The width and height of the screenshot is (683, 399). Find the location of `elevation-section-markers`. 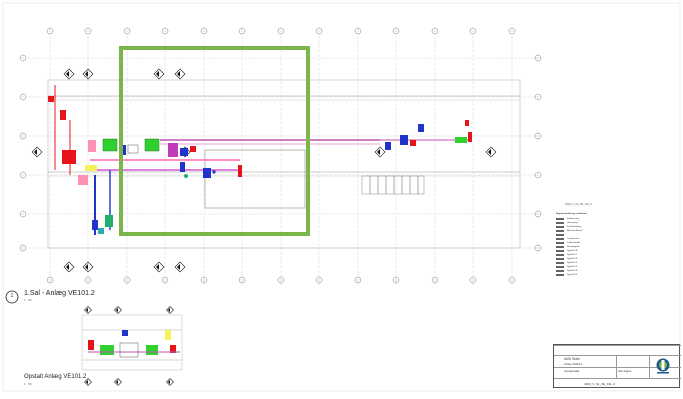

elevation-section-markers is located at coordinates (129, 346).